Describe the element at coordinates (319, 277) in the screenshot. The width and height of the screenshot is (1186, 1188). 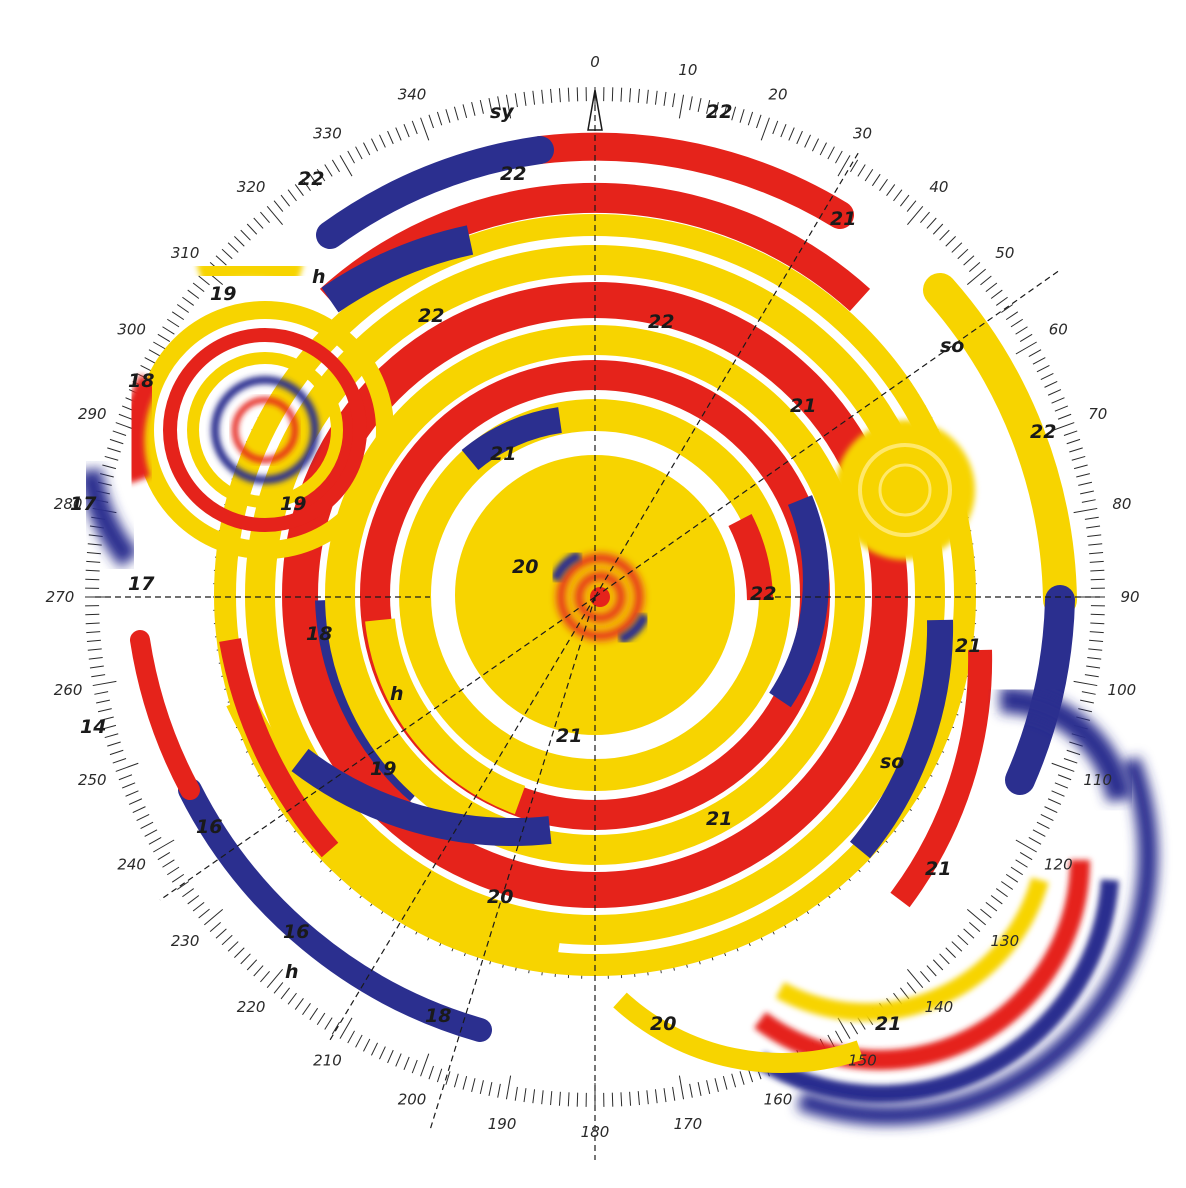
I see `label-h-upper: h` at that location.